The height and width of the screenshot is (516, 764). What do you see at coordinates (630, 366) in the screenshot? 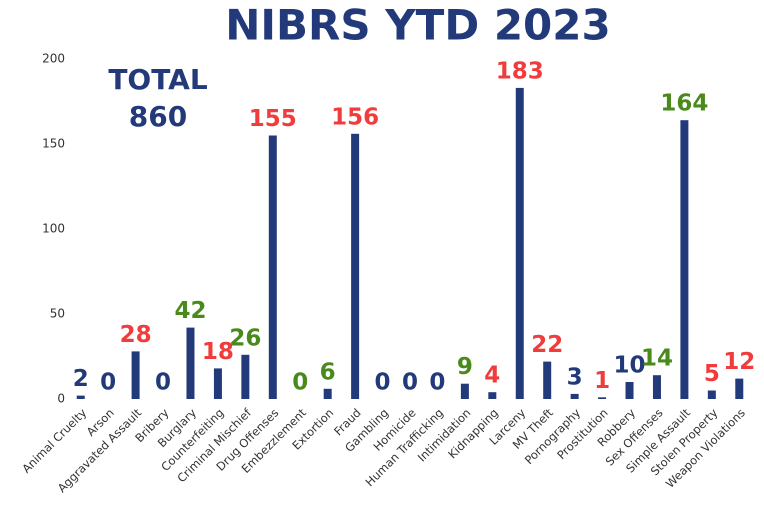
I see `data-label: 10` at bounding box center [630, 366].